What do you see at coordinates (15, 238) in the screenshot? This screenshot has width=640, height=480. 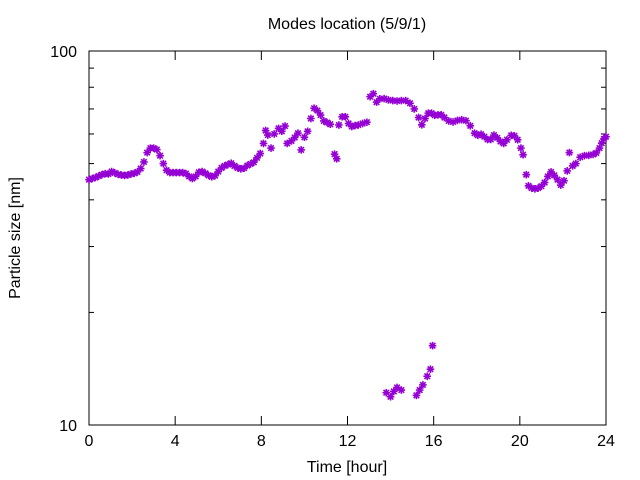 I see `y-axis-label: Particle size [nm]` at bounding box center [15, 238].